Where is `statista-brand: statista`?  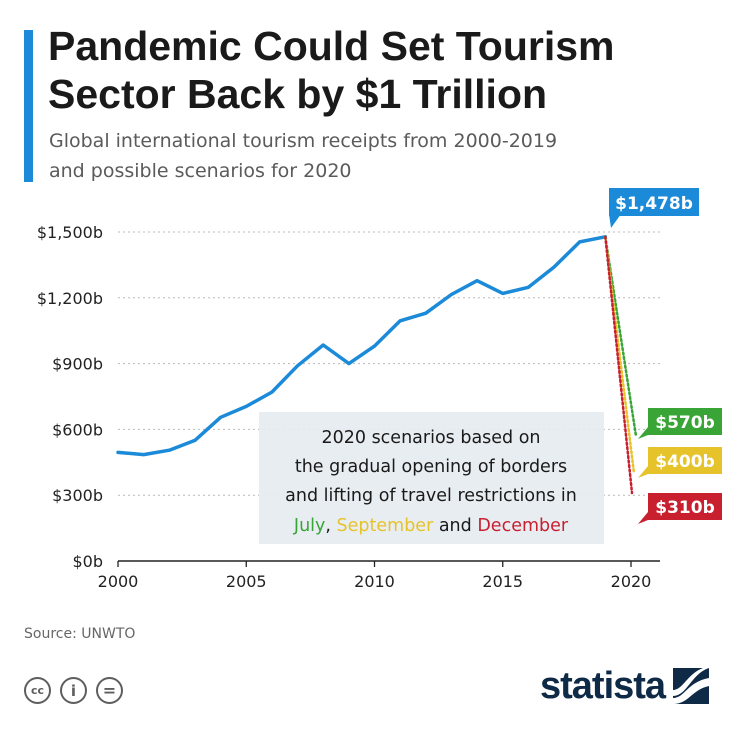 statista-brand: statista is located at coordinates (625, 686).